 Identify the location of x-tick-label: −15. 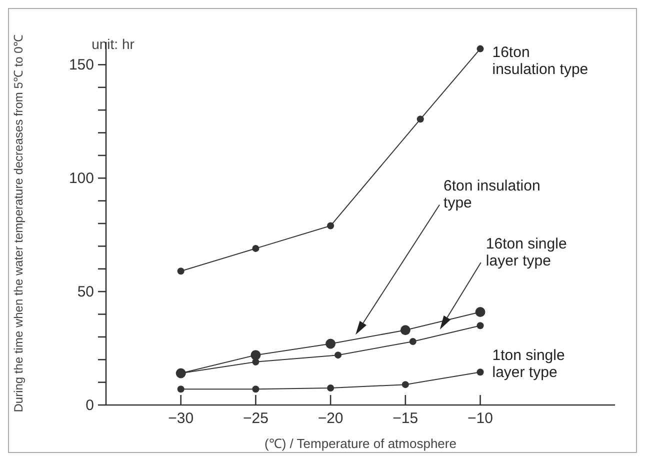
(405, 418).